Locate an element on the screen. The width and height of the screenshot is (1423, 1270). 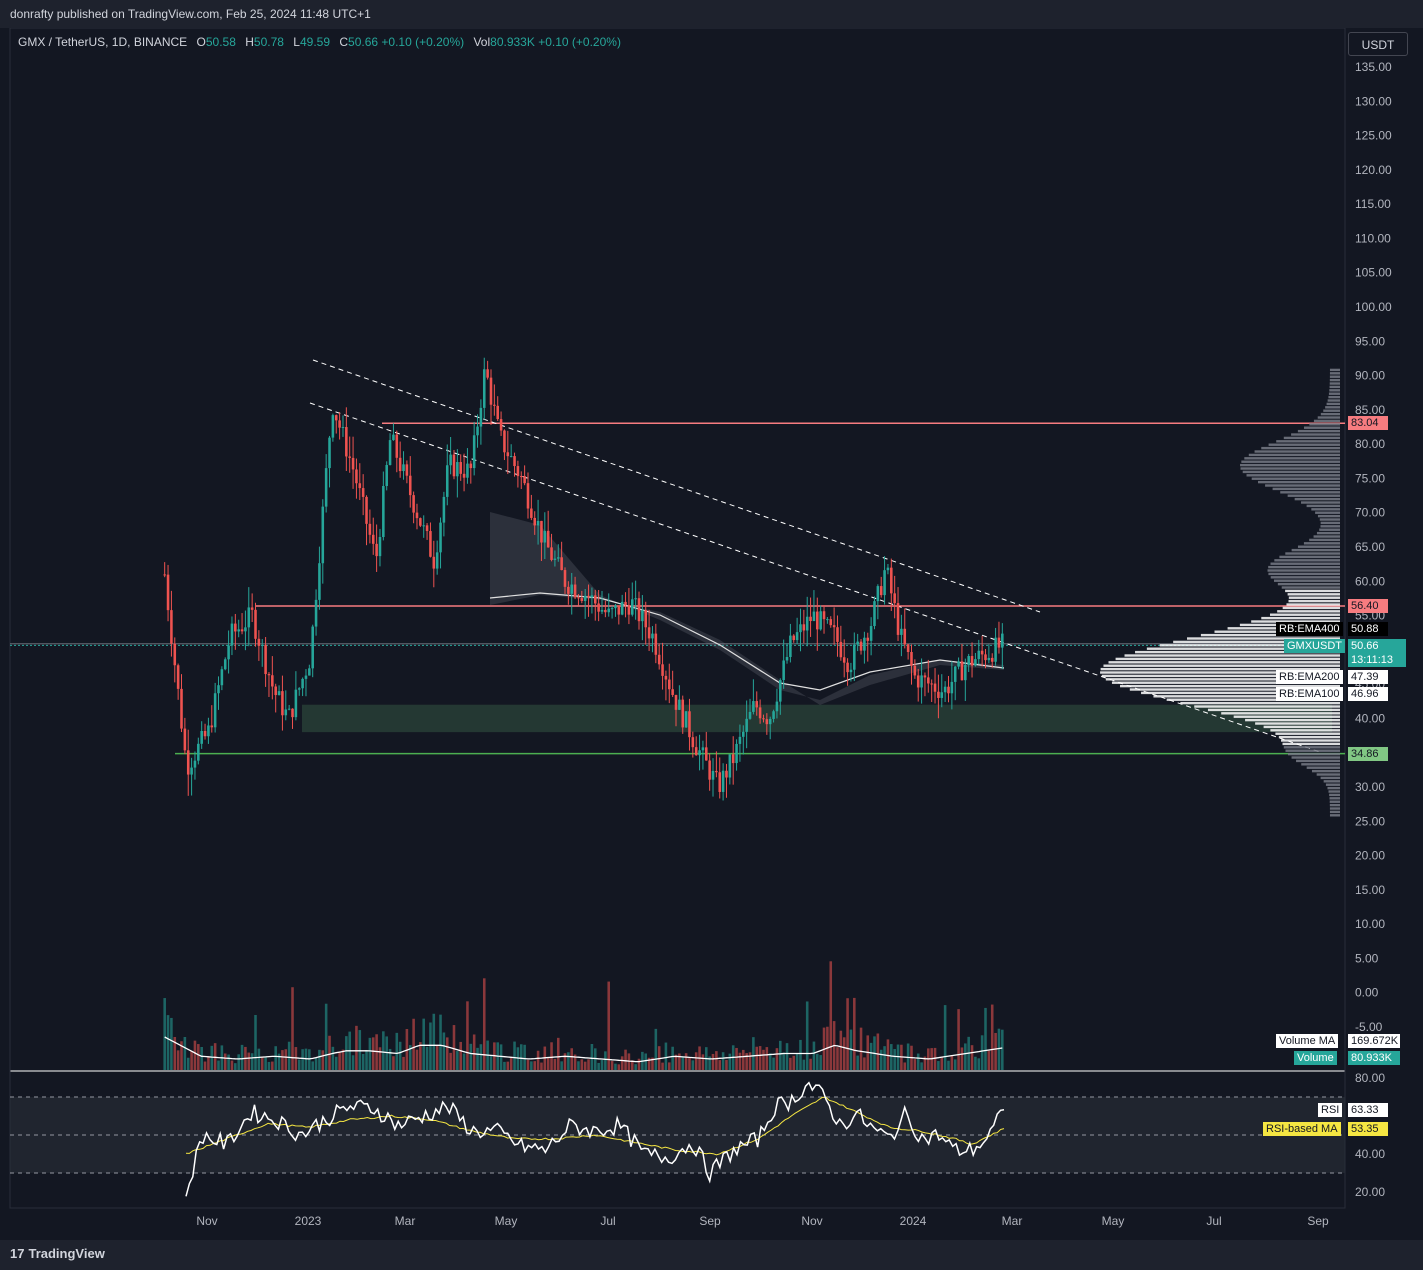
volume-name-tag: Volume is located at coordinates (1315, 1058).